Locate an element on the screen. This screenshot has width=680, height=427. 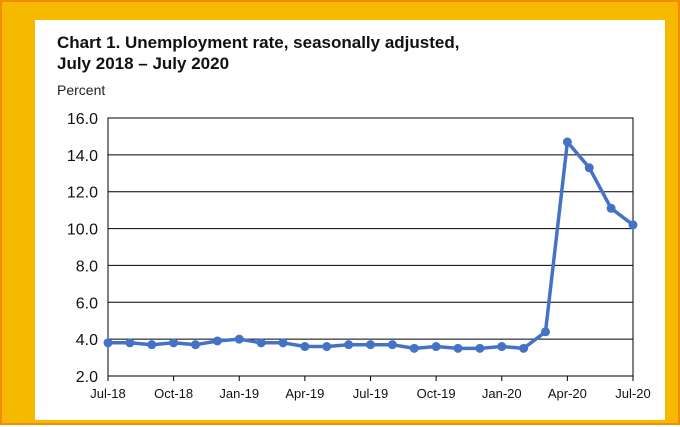
y-tick-label-2: 6.0 is located at coordinates (87, 303).